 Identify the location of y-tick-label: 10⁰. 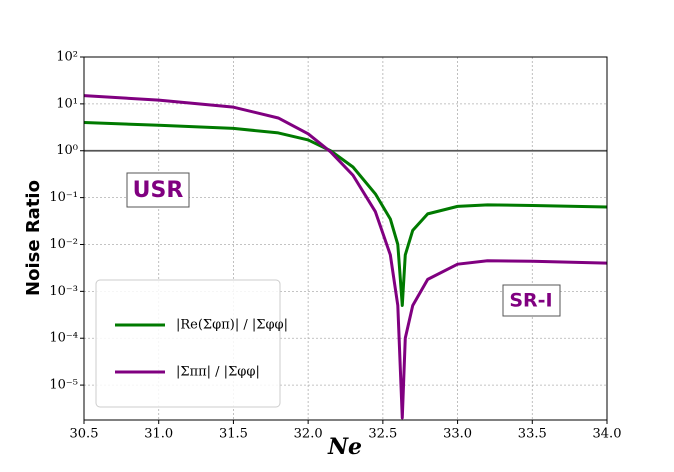
(67, 150).